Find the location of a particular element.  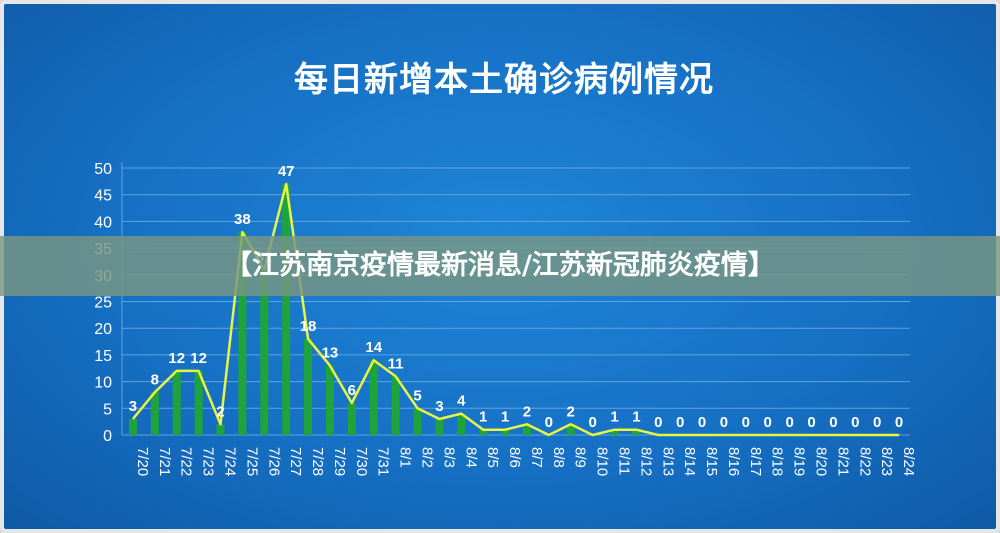

x-tick-label: 8/3 is located at coordinates (448, 457).